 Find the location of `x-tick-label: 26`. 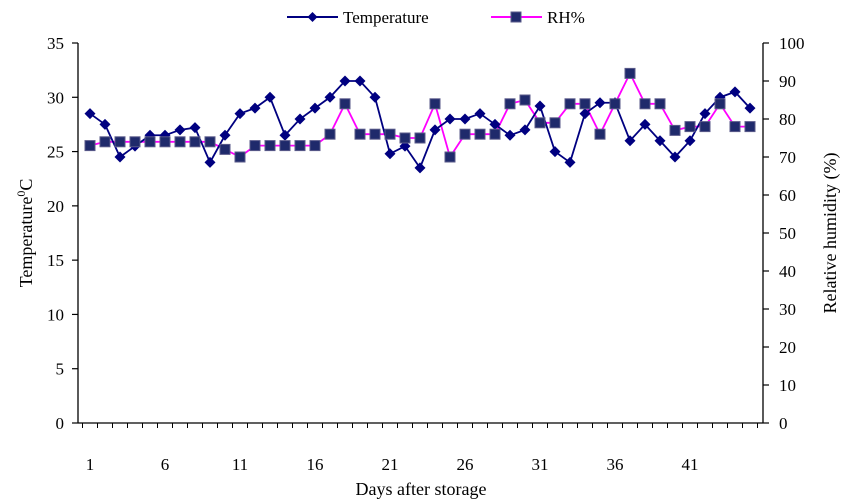

x-tick-label: 26 is located at coordinates (465, 464).